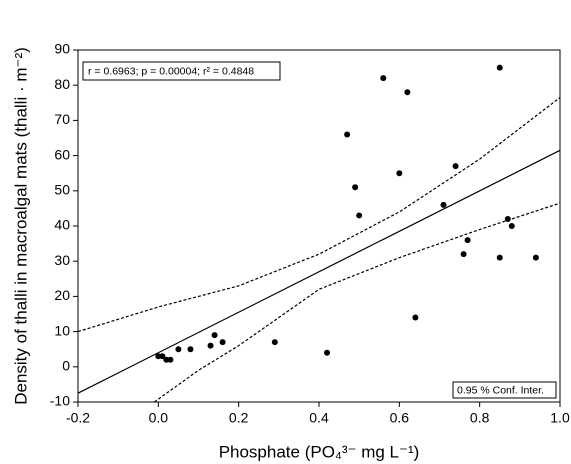 The image size is (571, 464). I want to click on x-tick-label: 0.6, so click(400, 418).